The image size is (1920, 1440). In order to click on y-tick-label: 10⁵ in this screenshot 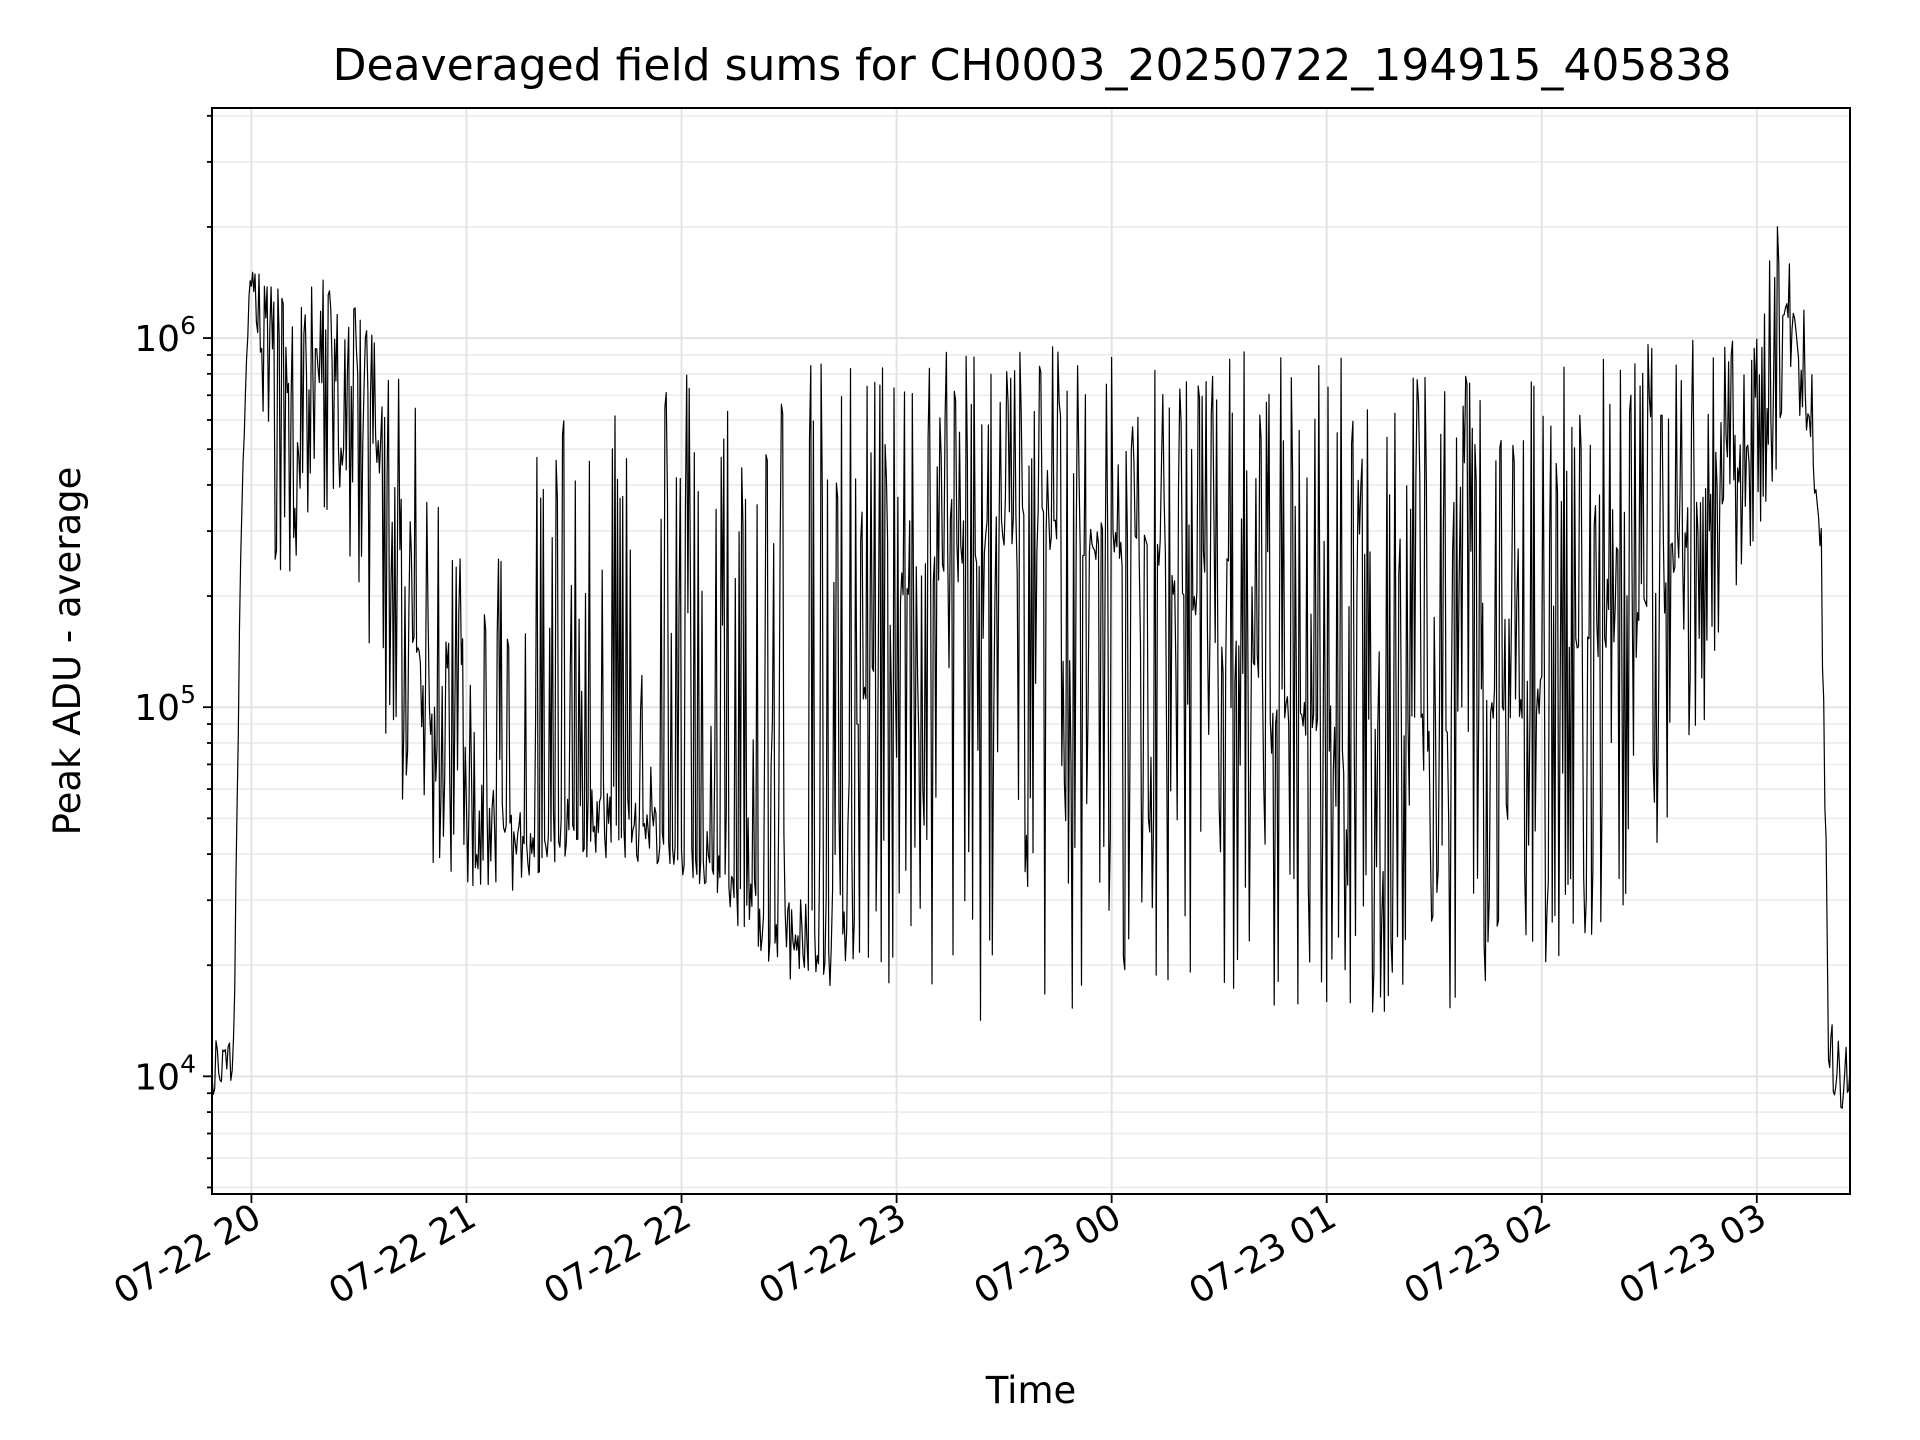, I will do `click(165, 704)`.